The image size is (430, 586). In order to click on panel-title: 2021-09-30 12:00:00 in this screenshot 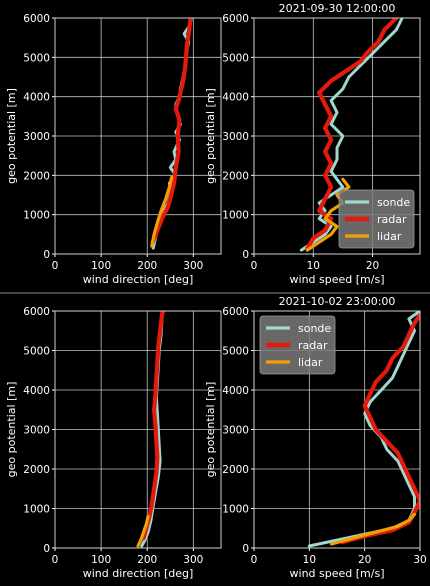, I will do `click(337, 8)`.